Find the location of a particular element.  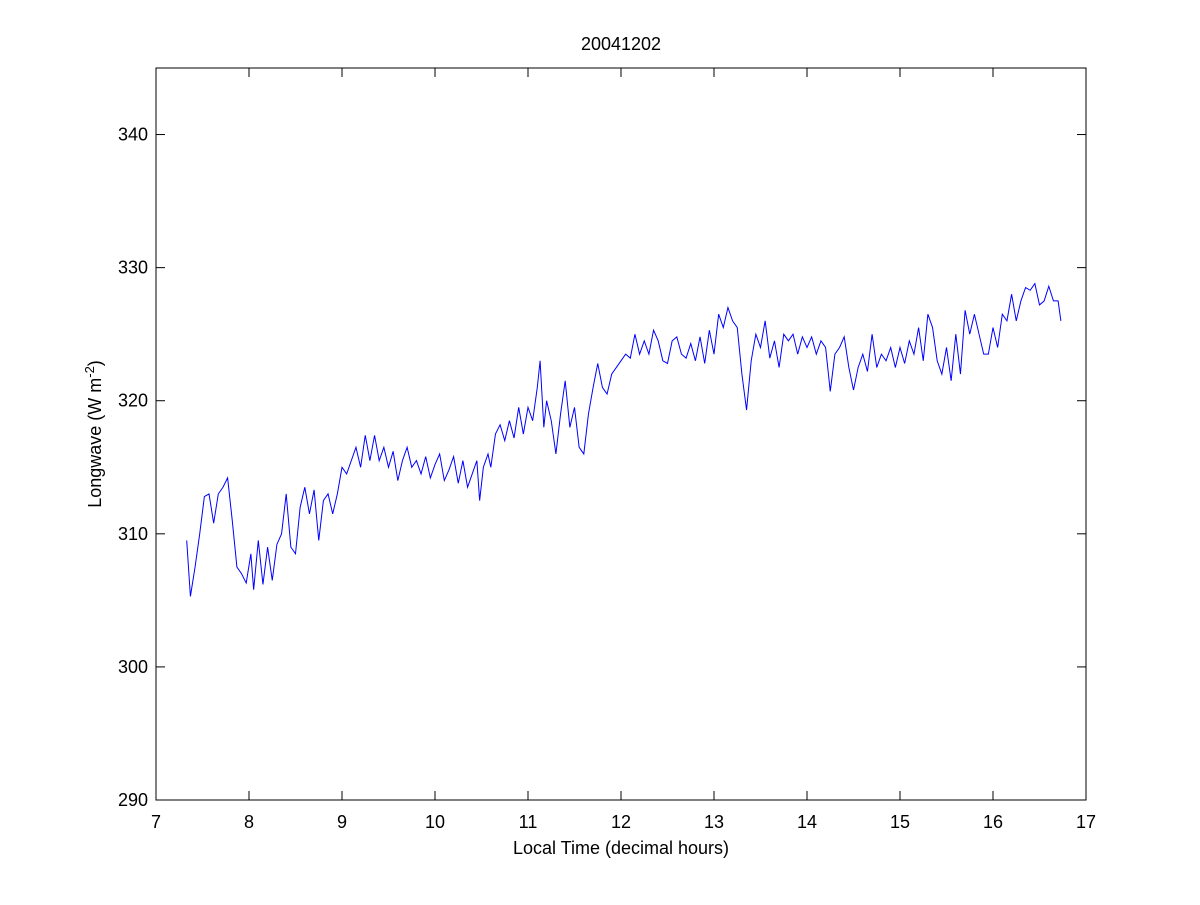

x-tick-label: 11 is located at coordinates (528, 822).